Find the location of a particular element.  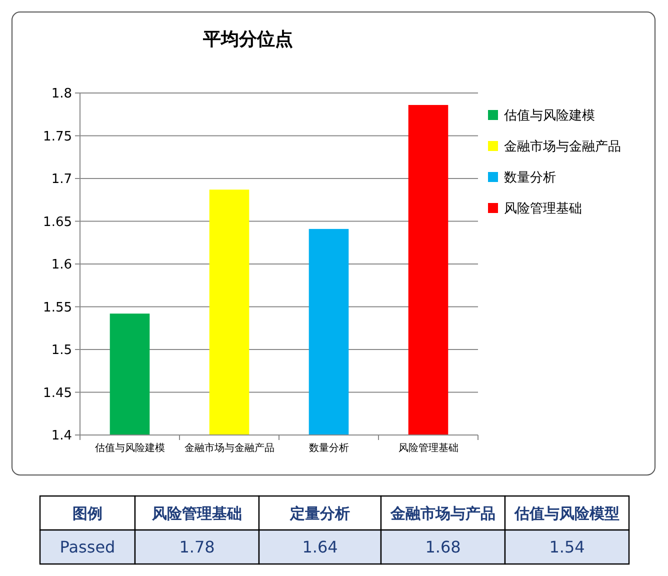

y-tick-label: 1.4 is located at coordinates (61, 436).